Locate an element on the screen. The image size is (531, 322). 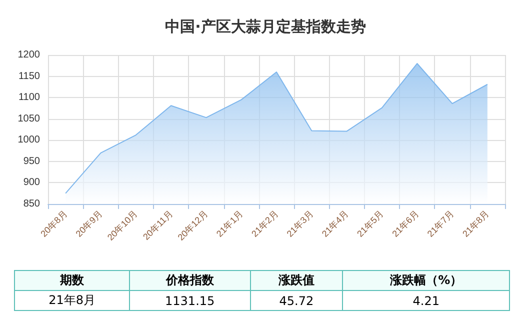
chart-title: 中国·产区大蒜月定基指数走势 is located at coordinates (265, 27).